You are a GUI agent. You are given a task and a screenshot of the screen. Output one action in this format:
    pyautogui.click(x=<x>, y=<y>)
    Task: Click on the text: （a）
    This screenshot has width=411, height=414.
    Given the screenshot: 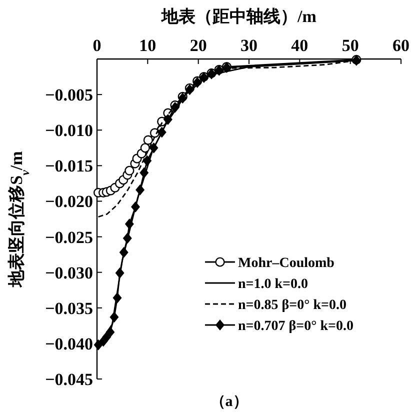 What is the action you would take?
    pyautogui.click(x=229, y=402)
    